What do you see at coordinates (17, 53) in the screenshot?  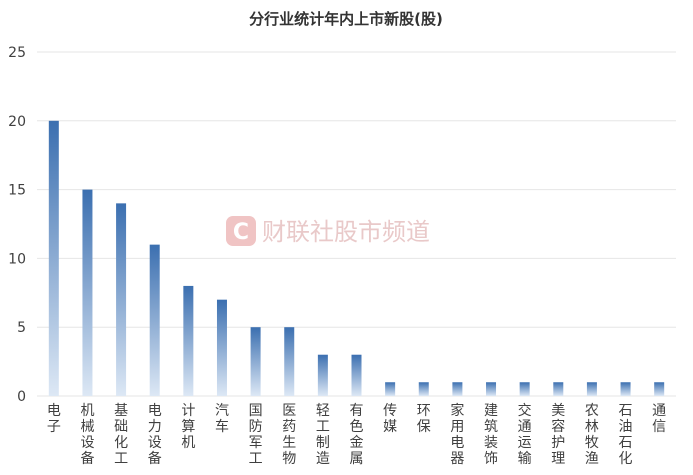 I see `y-tick-label: 25` at bounding box center [17, 53].